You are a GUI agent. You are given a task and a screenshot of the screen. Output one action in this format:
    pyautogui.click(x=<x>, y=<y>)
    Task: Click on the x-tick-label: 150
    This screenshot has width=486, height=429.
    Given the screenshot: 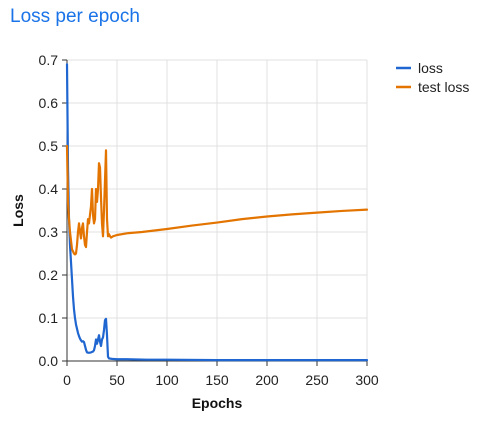 What is the action you would take?
    pyautogui.click(x=217, y=380)
    